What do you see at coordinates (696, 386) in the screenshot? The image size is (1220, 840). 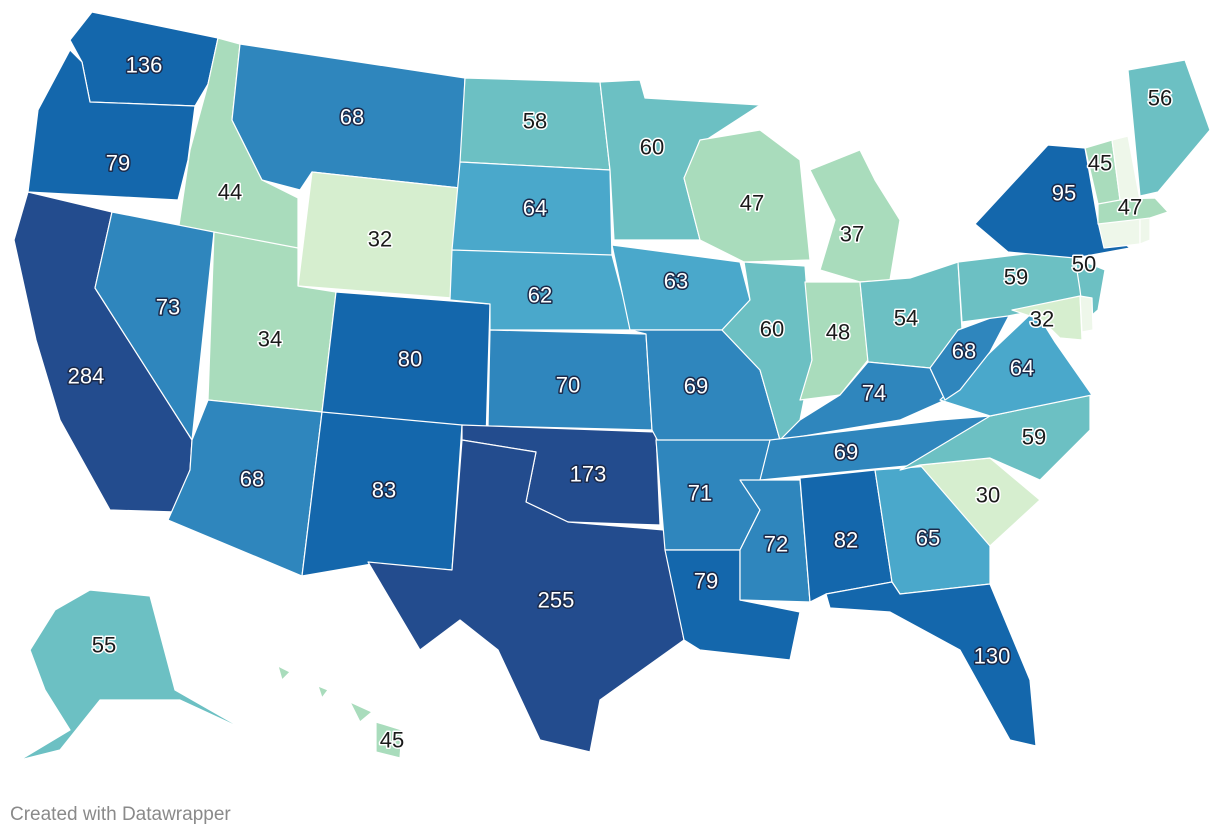 I see `value-label-mo: 69` at bounding box center [696, 386].